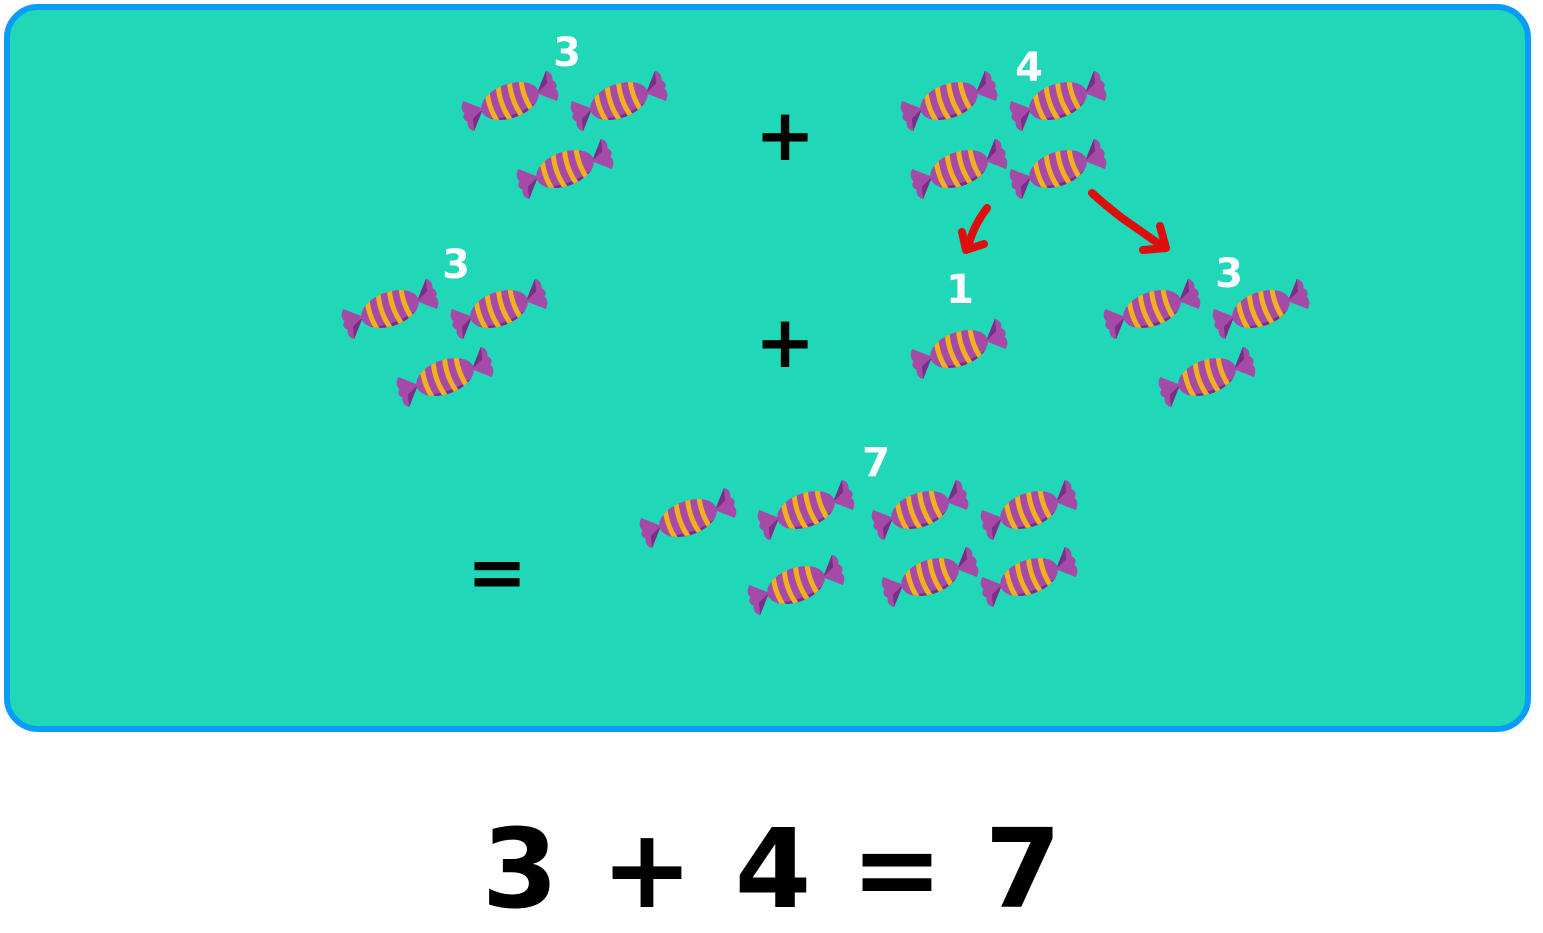  What do you see at coordinates (497, 572) in the screenshot?
I see `equals-sign: =` at bounding box center [497, 572].